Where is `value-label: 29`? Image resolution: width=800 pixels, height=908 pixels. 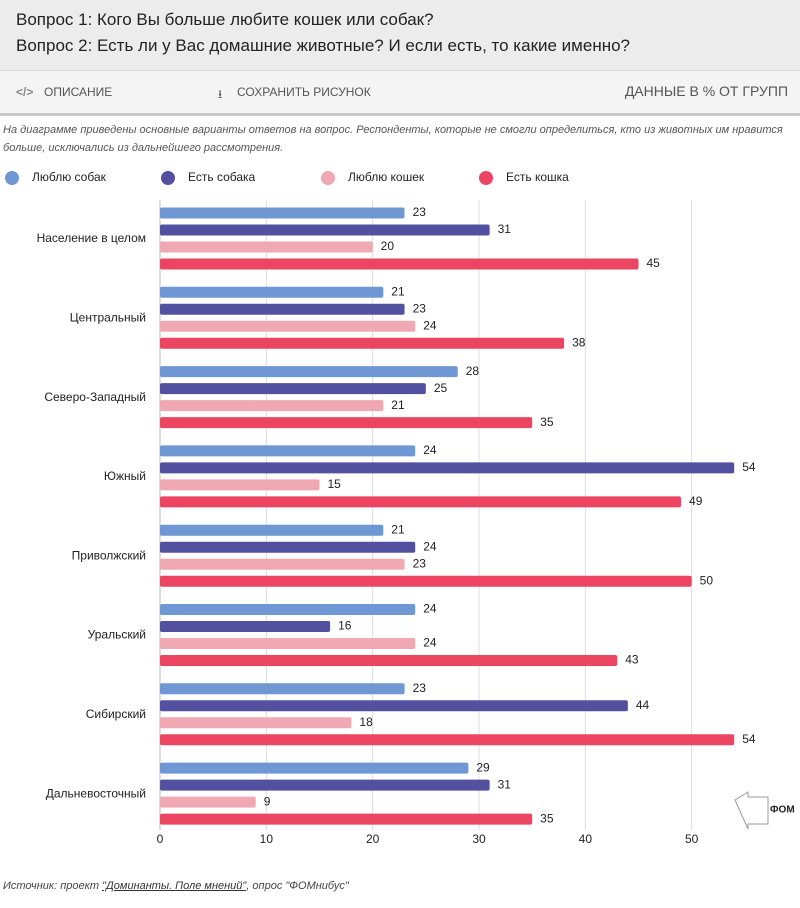
value-label: 29 is located at coordinates (483, 767).